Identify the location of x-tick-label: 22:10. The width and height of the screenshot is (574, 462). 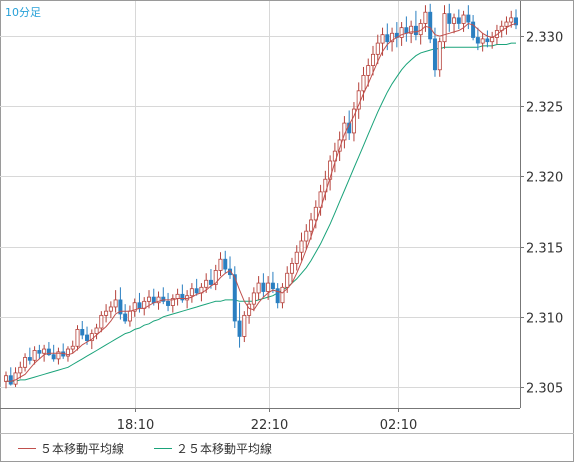
(269, 425).